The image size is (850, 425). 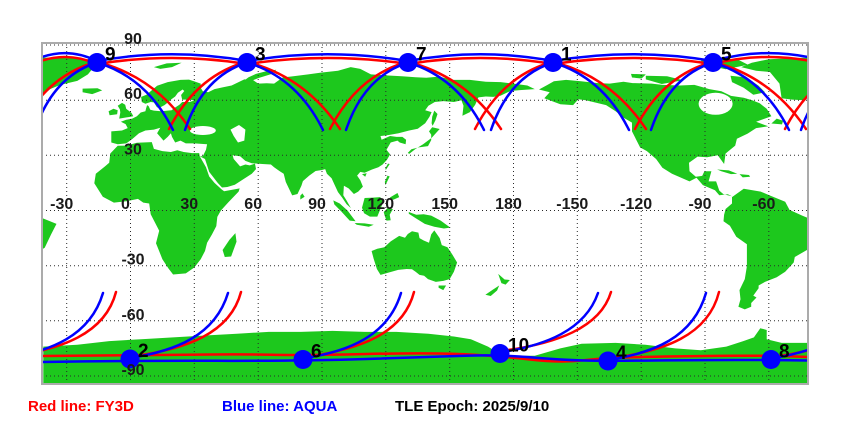 What do you see at coordinates (280, 406) in the screenshot?
I see `legend-blue-line: Blue line: AQUA` at bounding box center [280, 406].